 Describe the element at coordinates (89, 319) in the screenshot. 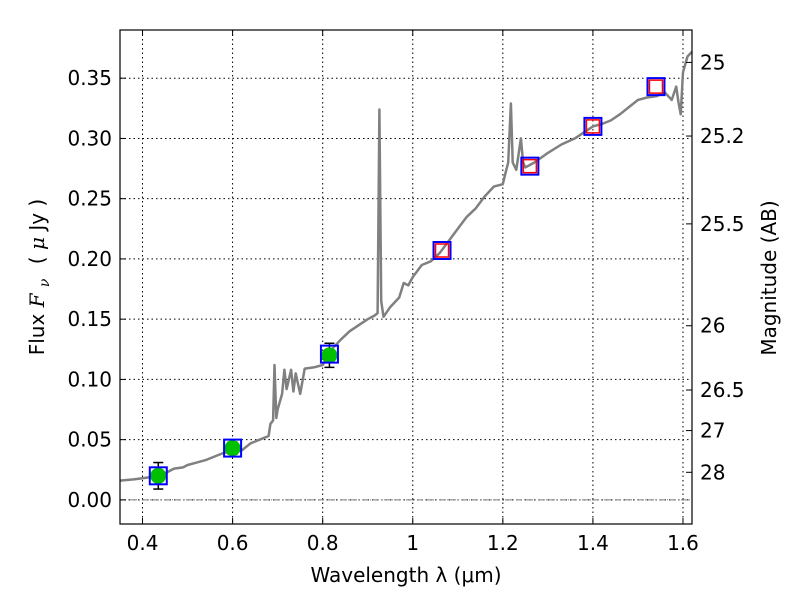

I see `y-tick-label: 0.15` at that location.